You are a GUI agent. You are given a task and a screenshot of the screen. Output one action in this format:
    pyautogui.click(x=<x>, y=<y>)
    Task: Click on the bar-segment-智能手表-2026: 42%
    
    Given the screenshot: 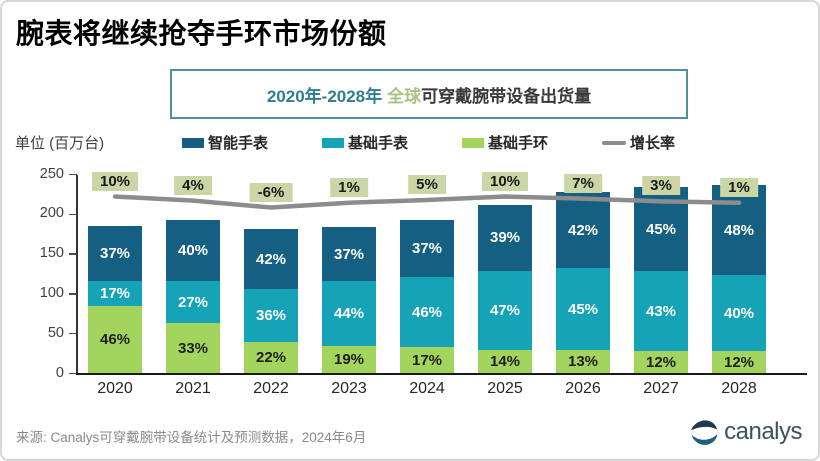 What is the action you would take?
    pyautogui.click(x=583, y=230)
    